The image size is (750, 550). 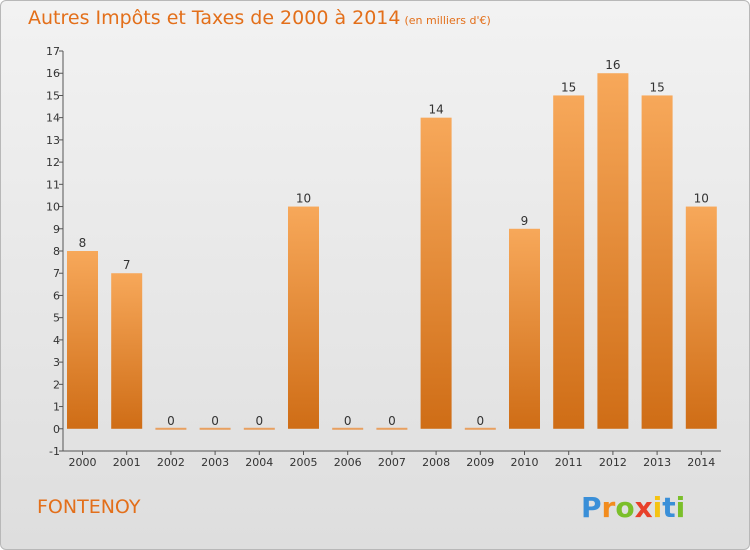 What do you see at coordinates (56, 251) in the screenshot?
I see `y-tick-label: 8` at bounding box center [56, 251].